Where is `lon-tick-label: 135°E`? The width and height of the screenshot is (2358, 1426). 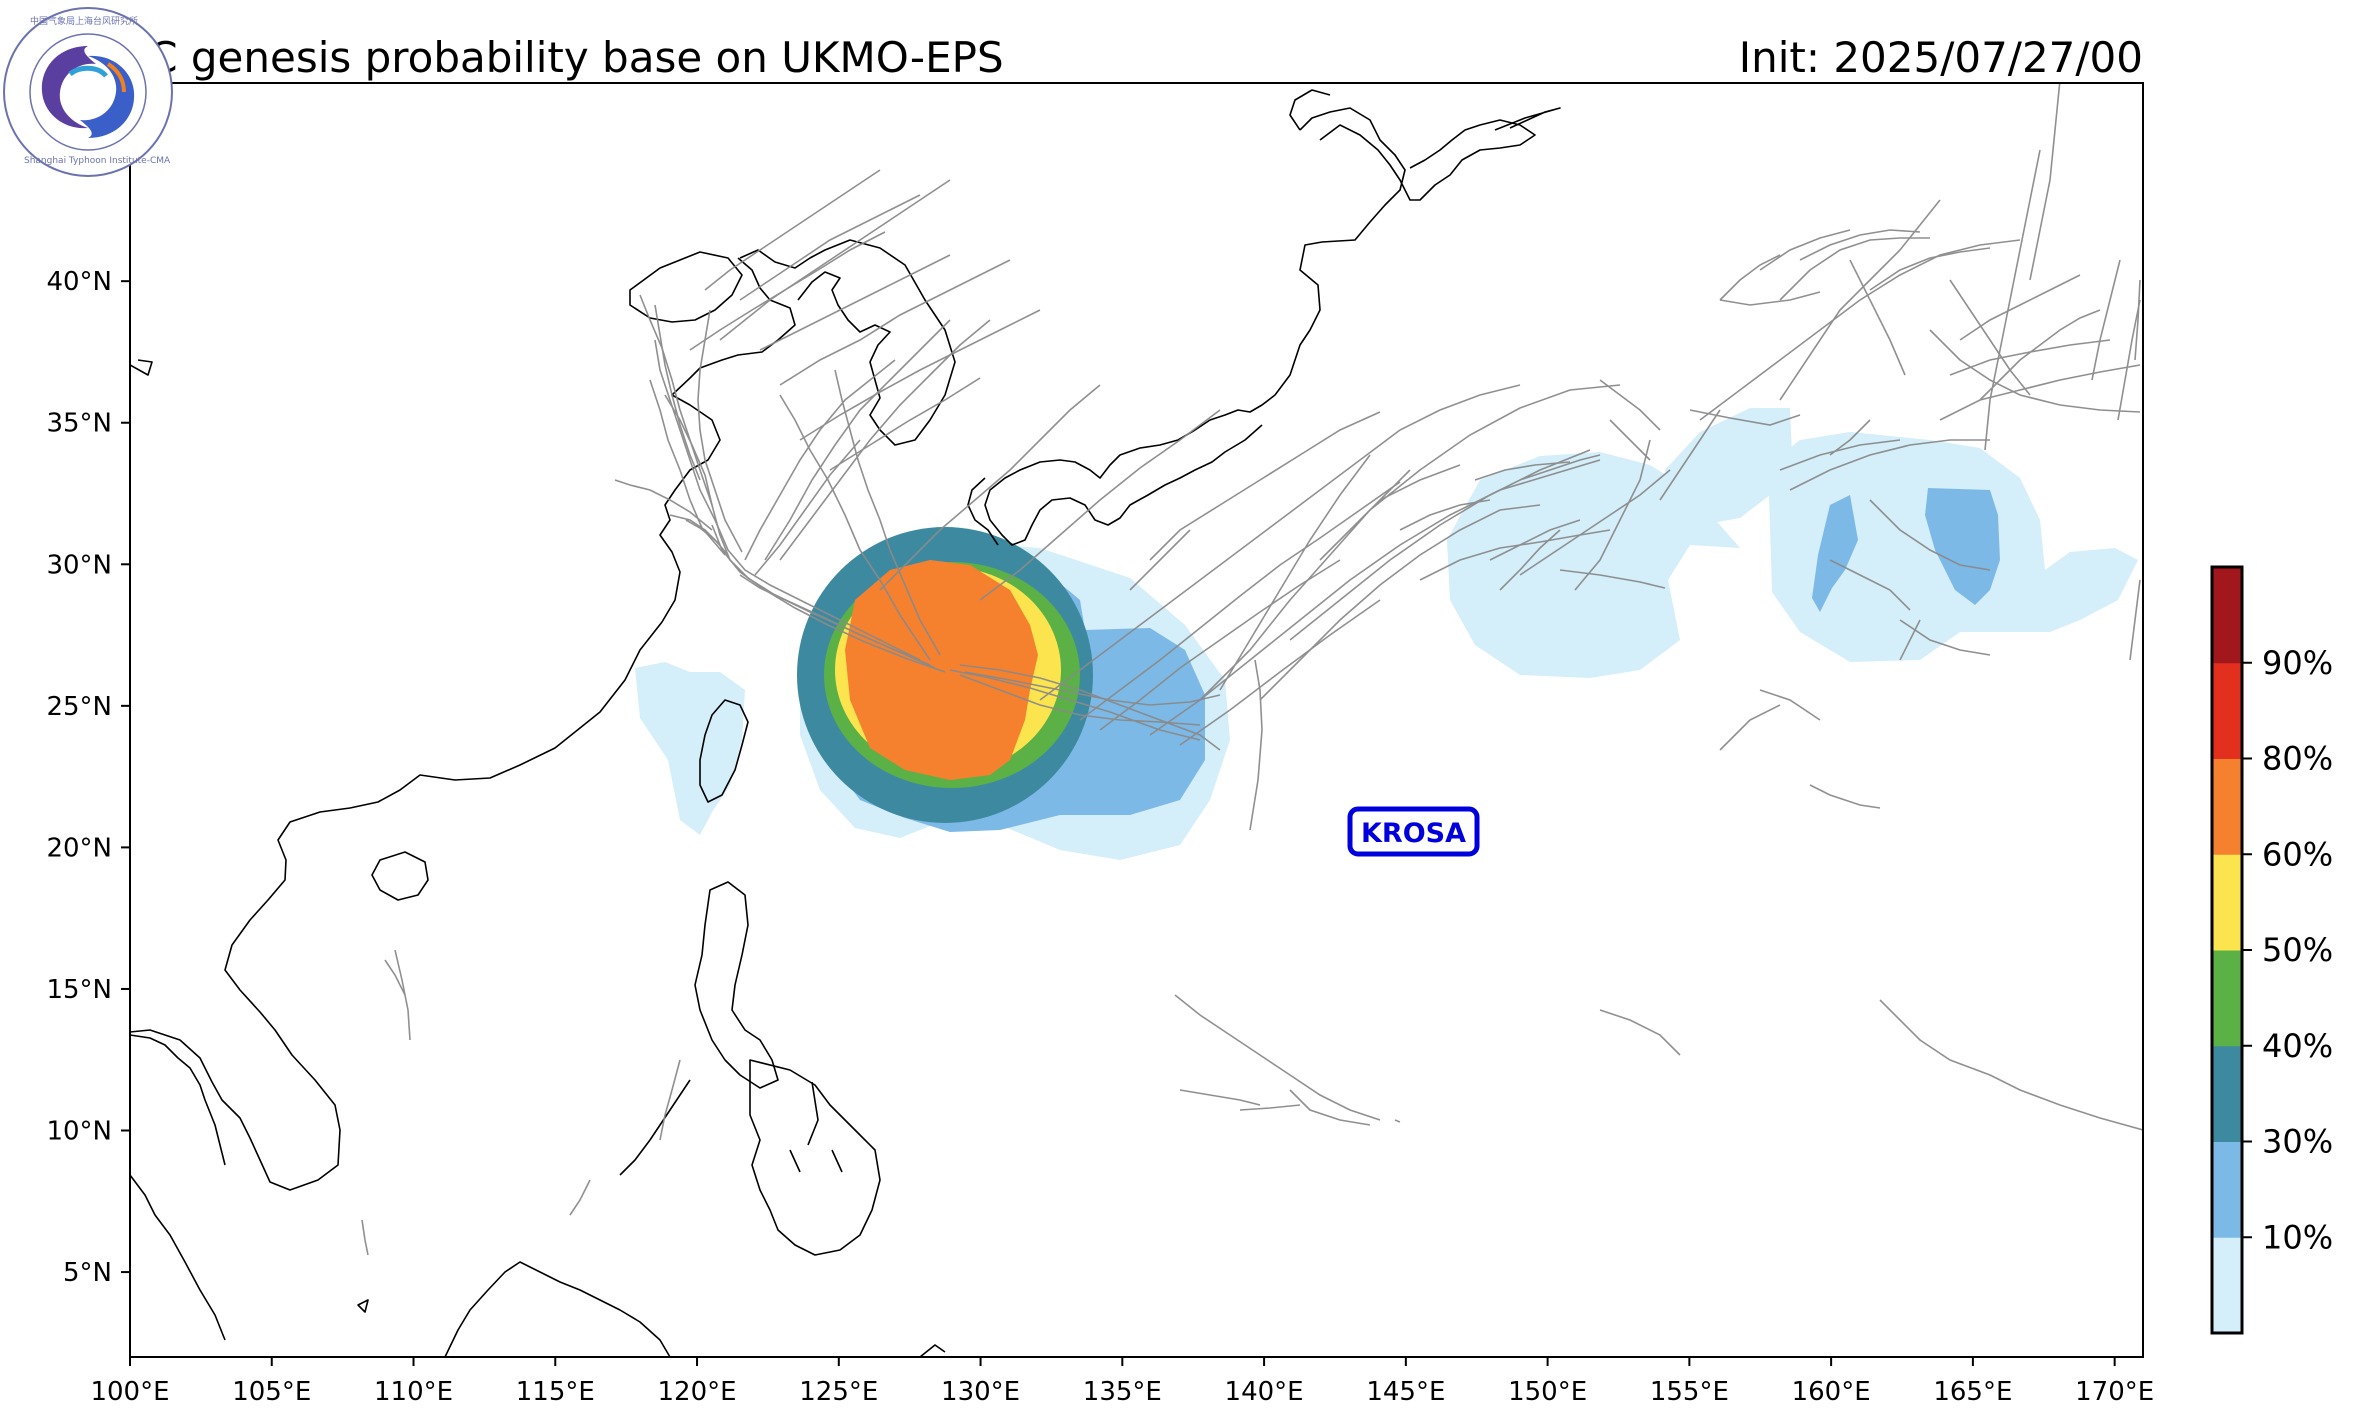 lon-tick-label: 135°E is located at coordinates (1122, 1392).